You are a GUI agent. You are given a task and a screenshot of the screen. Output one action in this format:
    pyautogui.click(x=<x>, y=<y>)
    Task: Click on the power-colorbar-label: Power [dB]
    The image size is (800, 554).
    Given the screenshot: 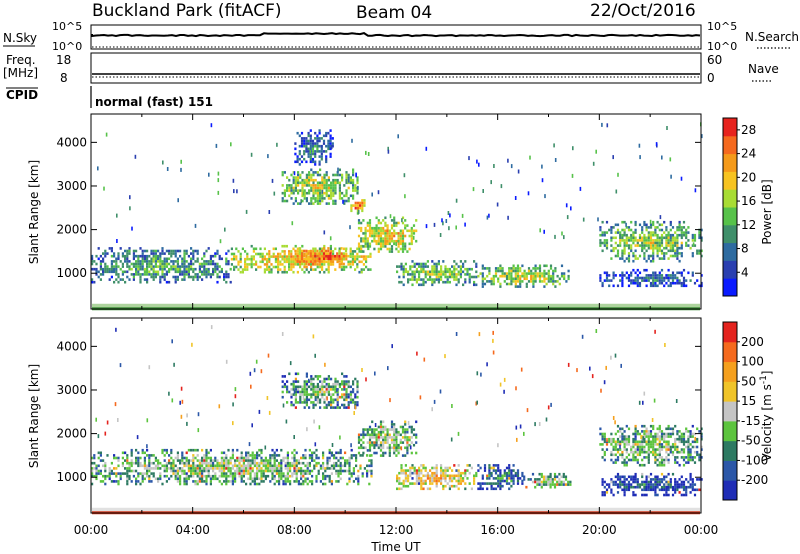 What is the action you would take?
    pyautogui.click(x=767, y=211)
    